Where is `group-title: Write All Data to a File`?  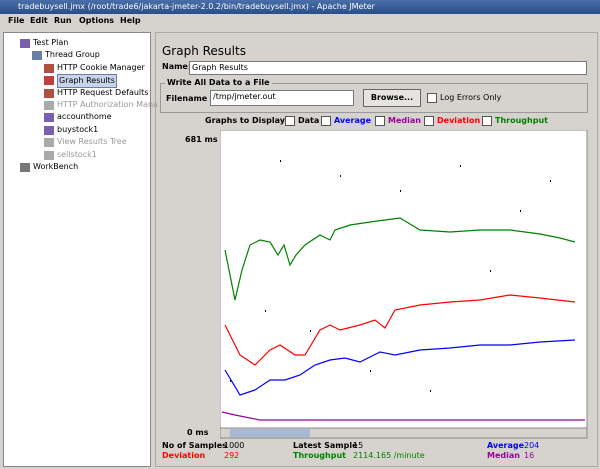 group-title: Write All Data to a File is located at coordinates (218, 82).